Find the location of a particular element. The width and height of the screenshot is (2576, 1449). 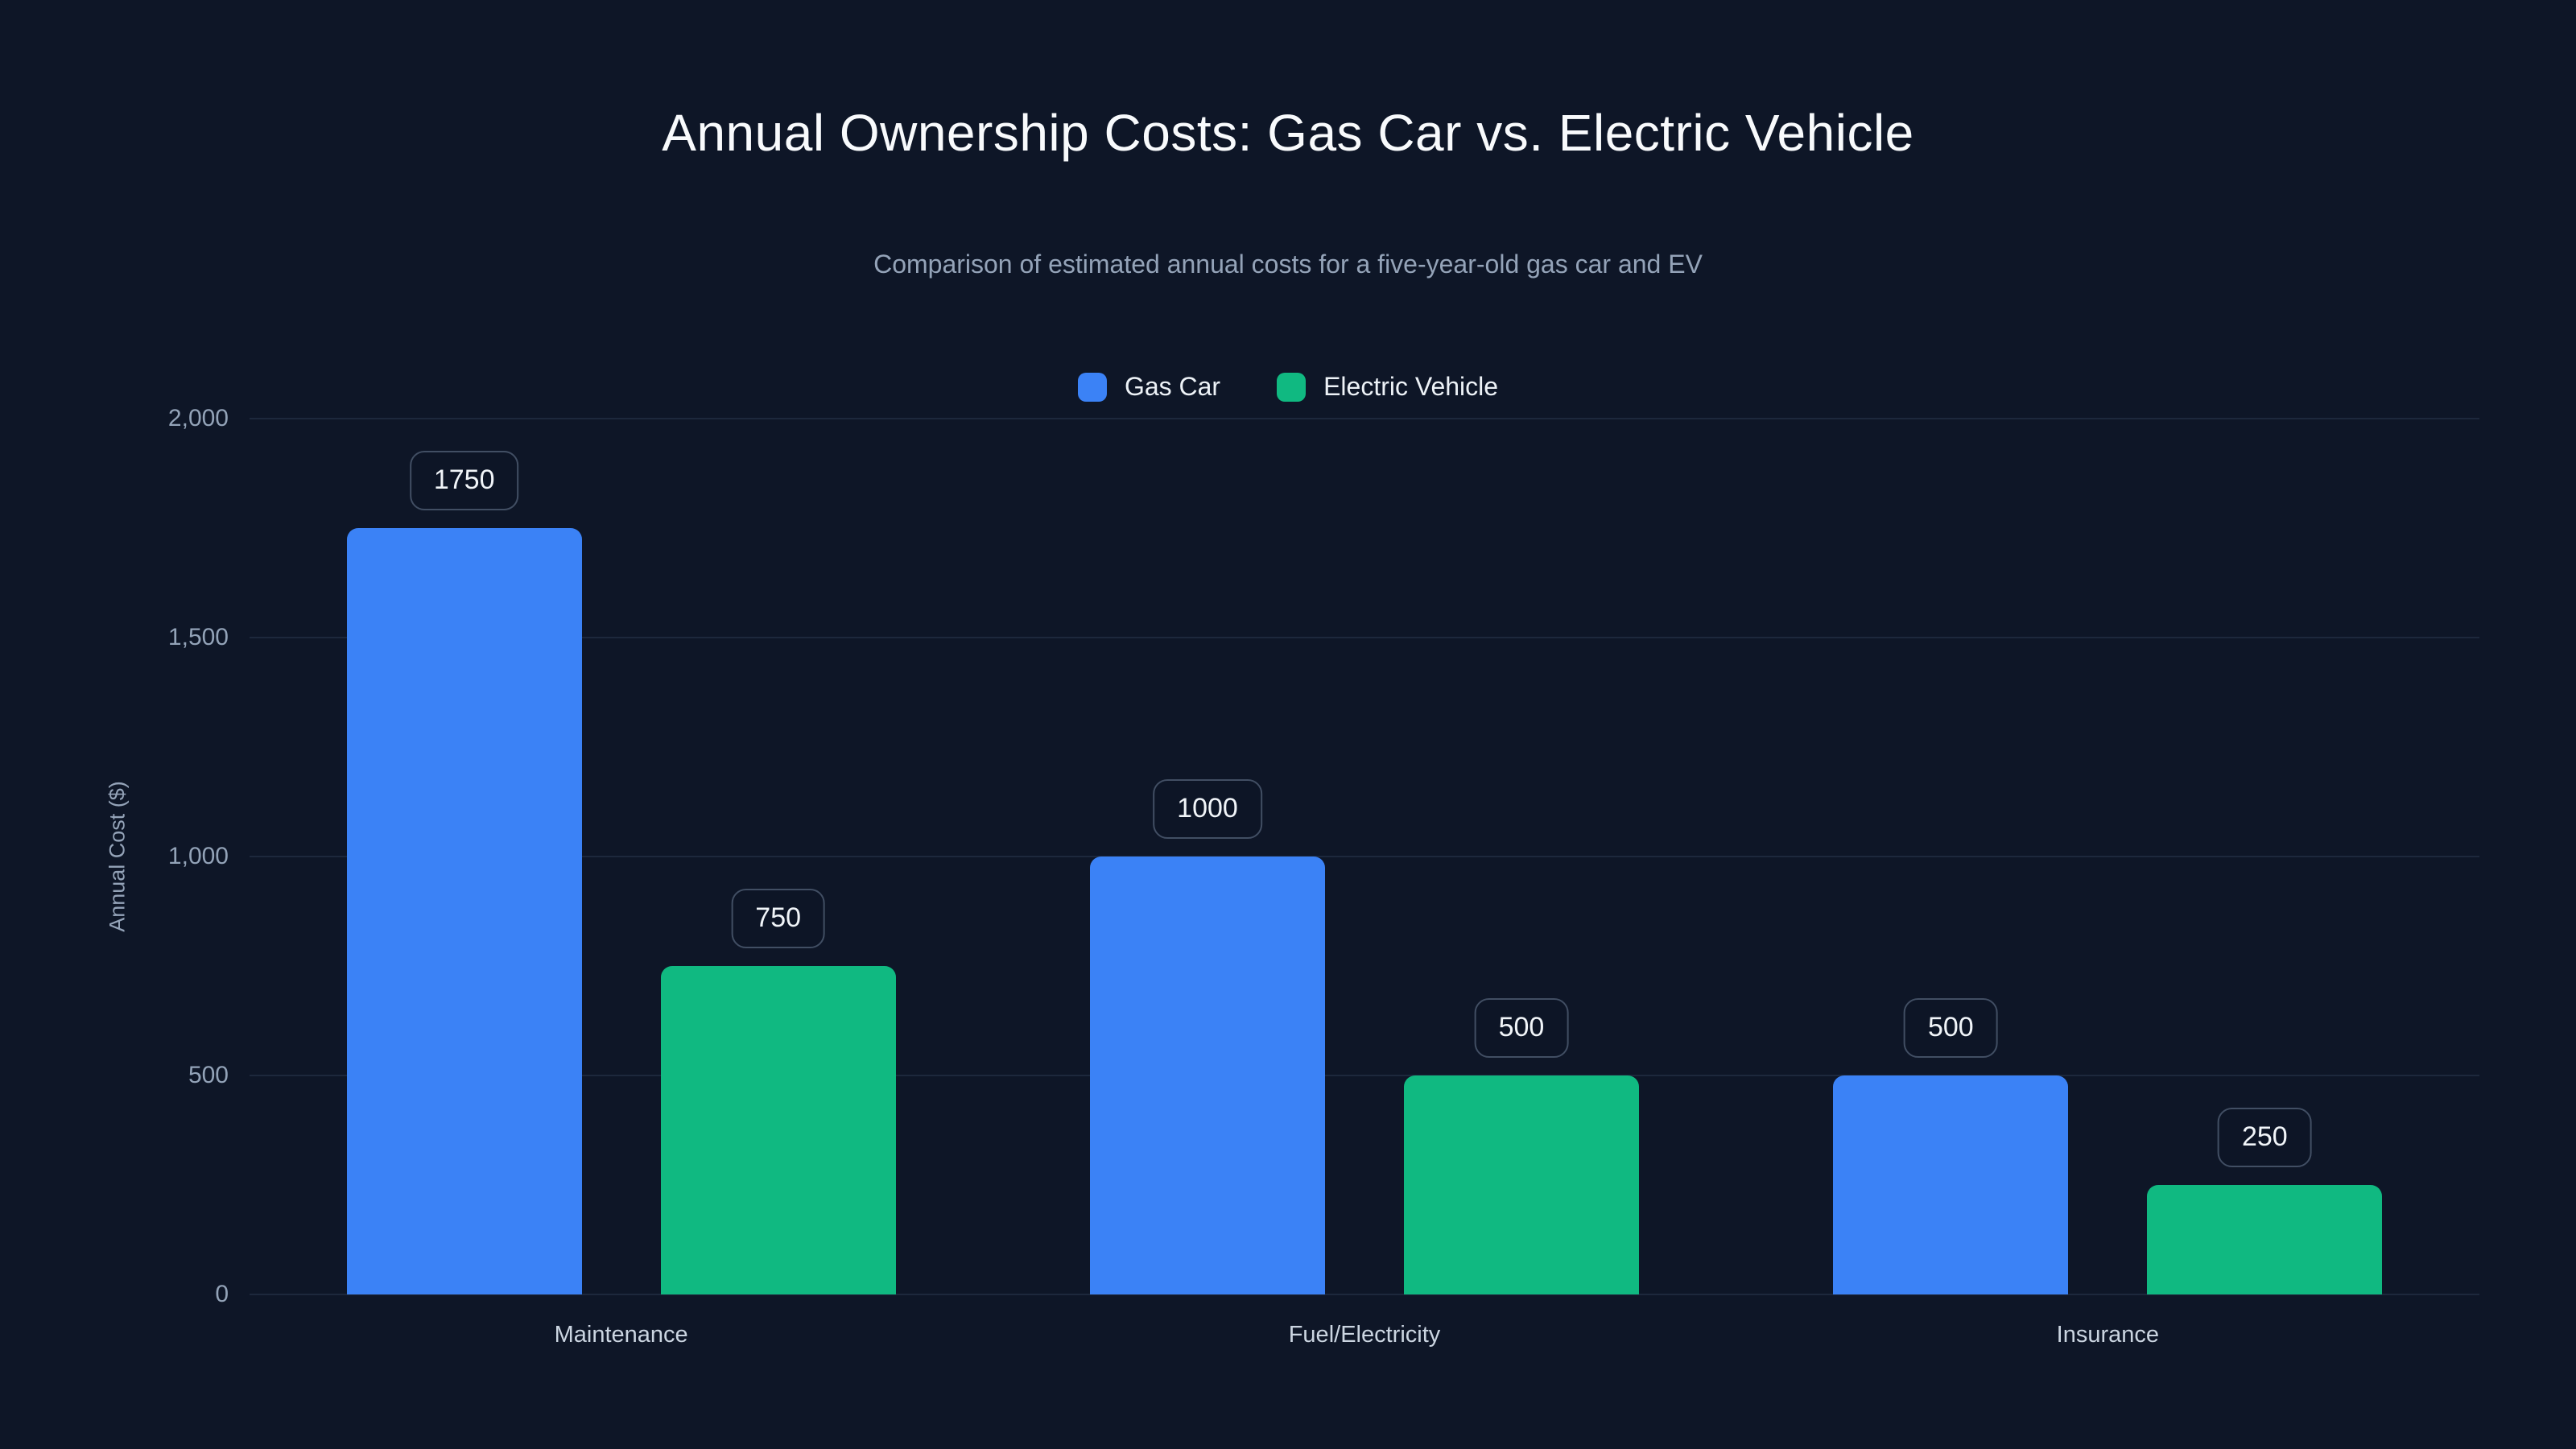

bar-slot: 750 is located at coordinates (778, 856).